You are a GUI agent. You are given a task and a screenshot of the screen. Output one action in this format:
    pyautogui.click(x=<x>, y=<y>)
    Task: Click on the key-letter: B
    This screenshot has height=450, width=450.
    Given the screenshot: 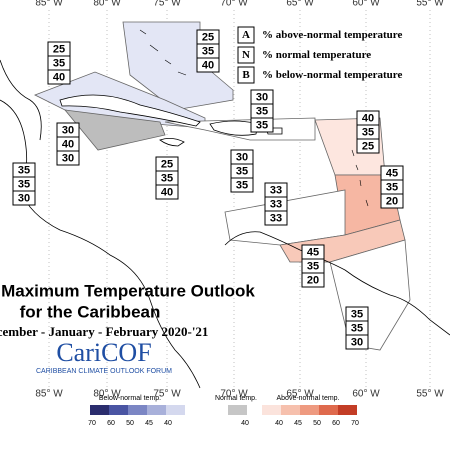 What is the action you would take?
    pyautogui.click(x=246, y=75)
    